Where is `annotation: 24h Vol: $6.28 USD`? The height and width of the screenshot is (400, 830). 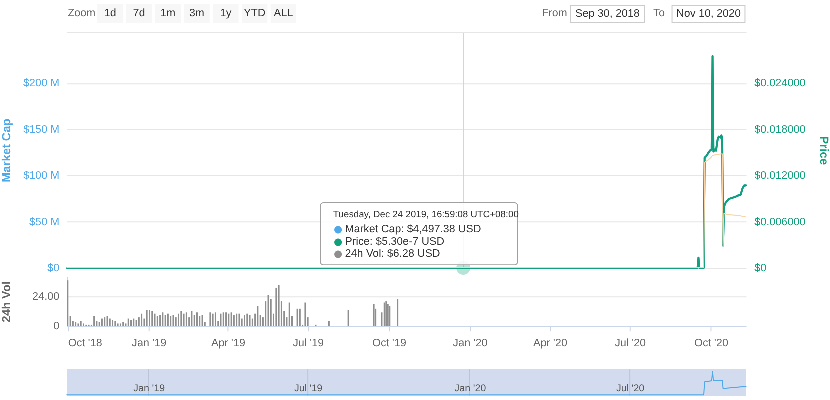
annotation: 24h Vol: $6.28 USD is located at coordinates (393, 254).